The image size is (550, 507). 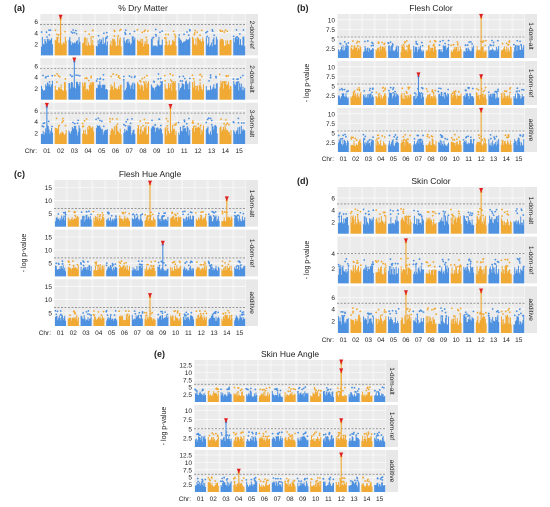 I want to click on chr-07-markers, so click(x=277, y=439).